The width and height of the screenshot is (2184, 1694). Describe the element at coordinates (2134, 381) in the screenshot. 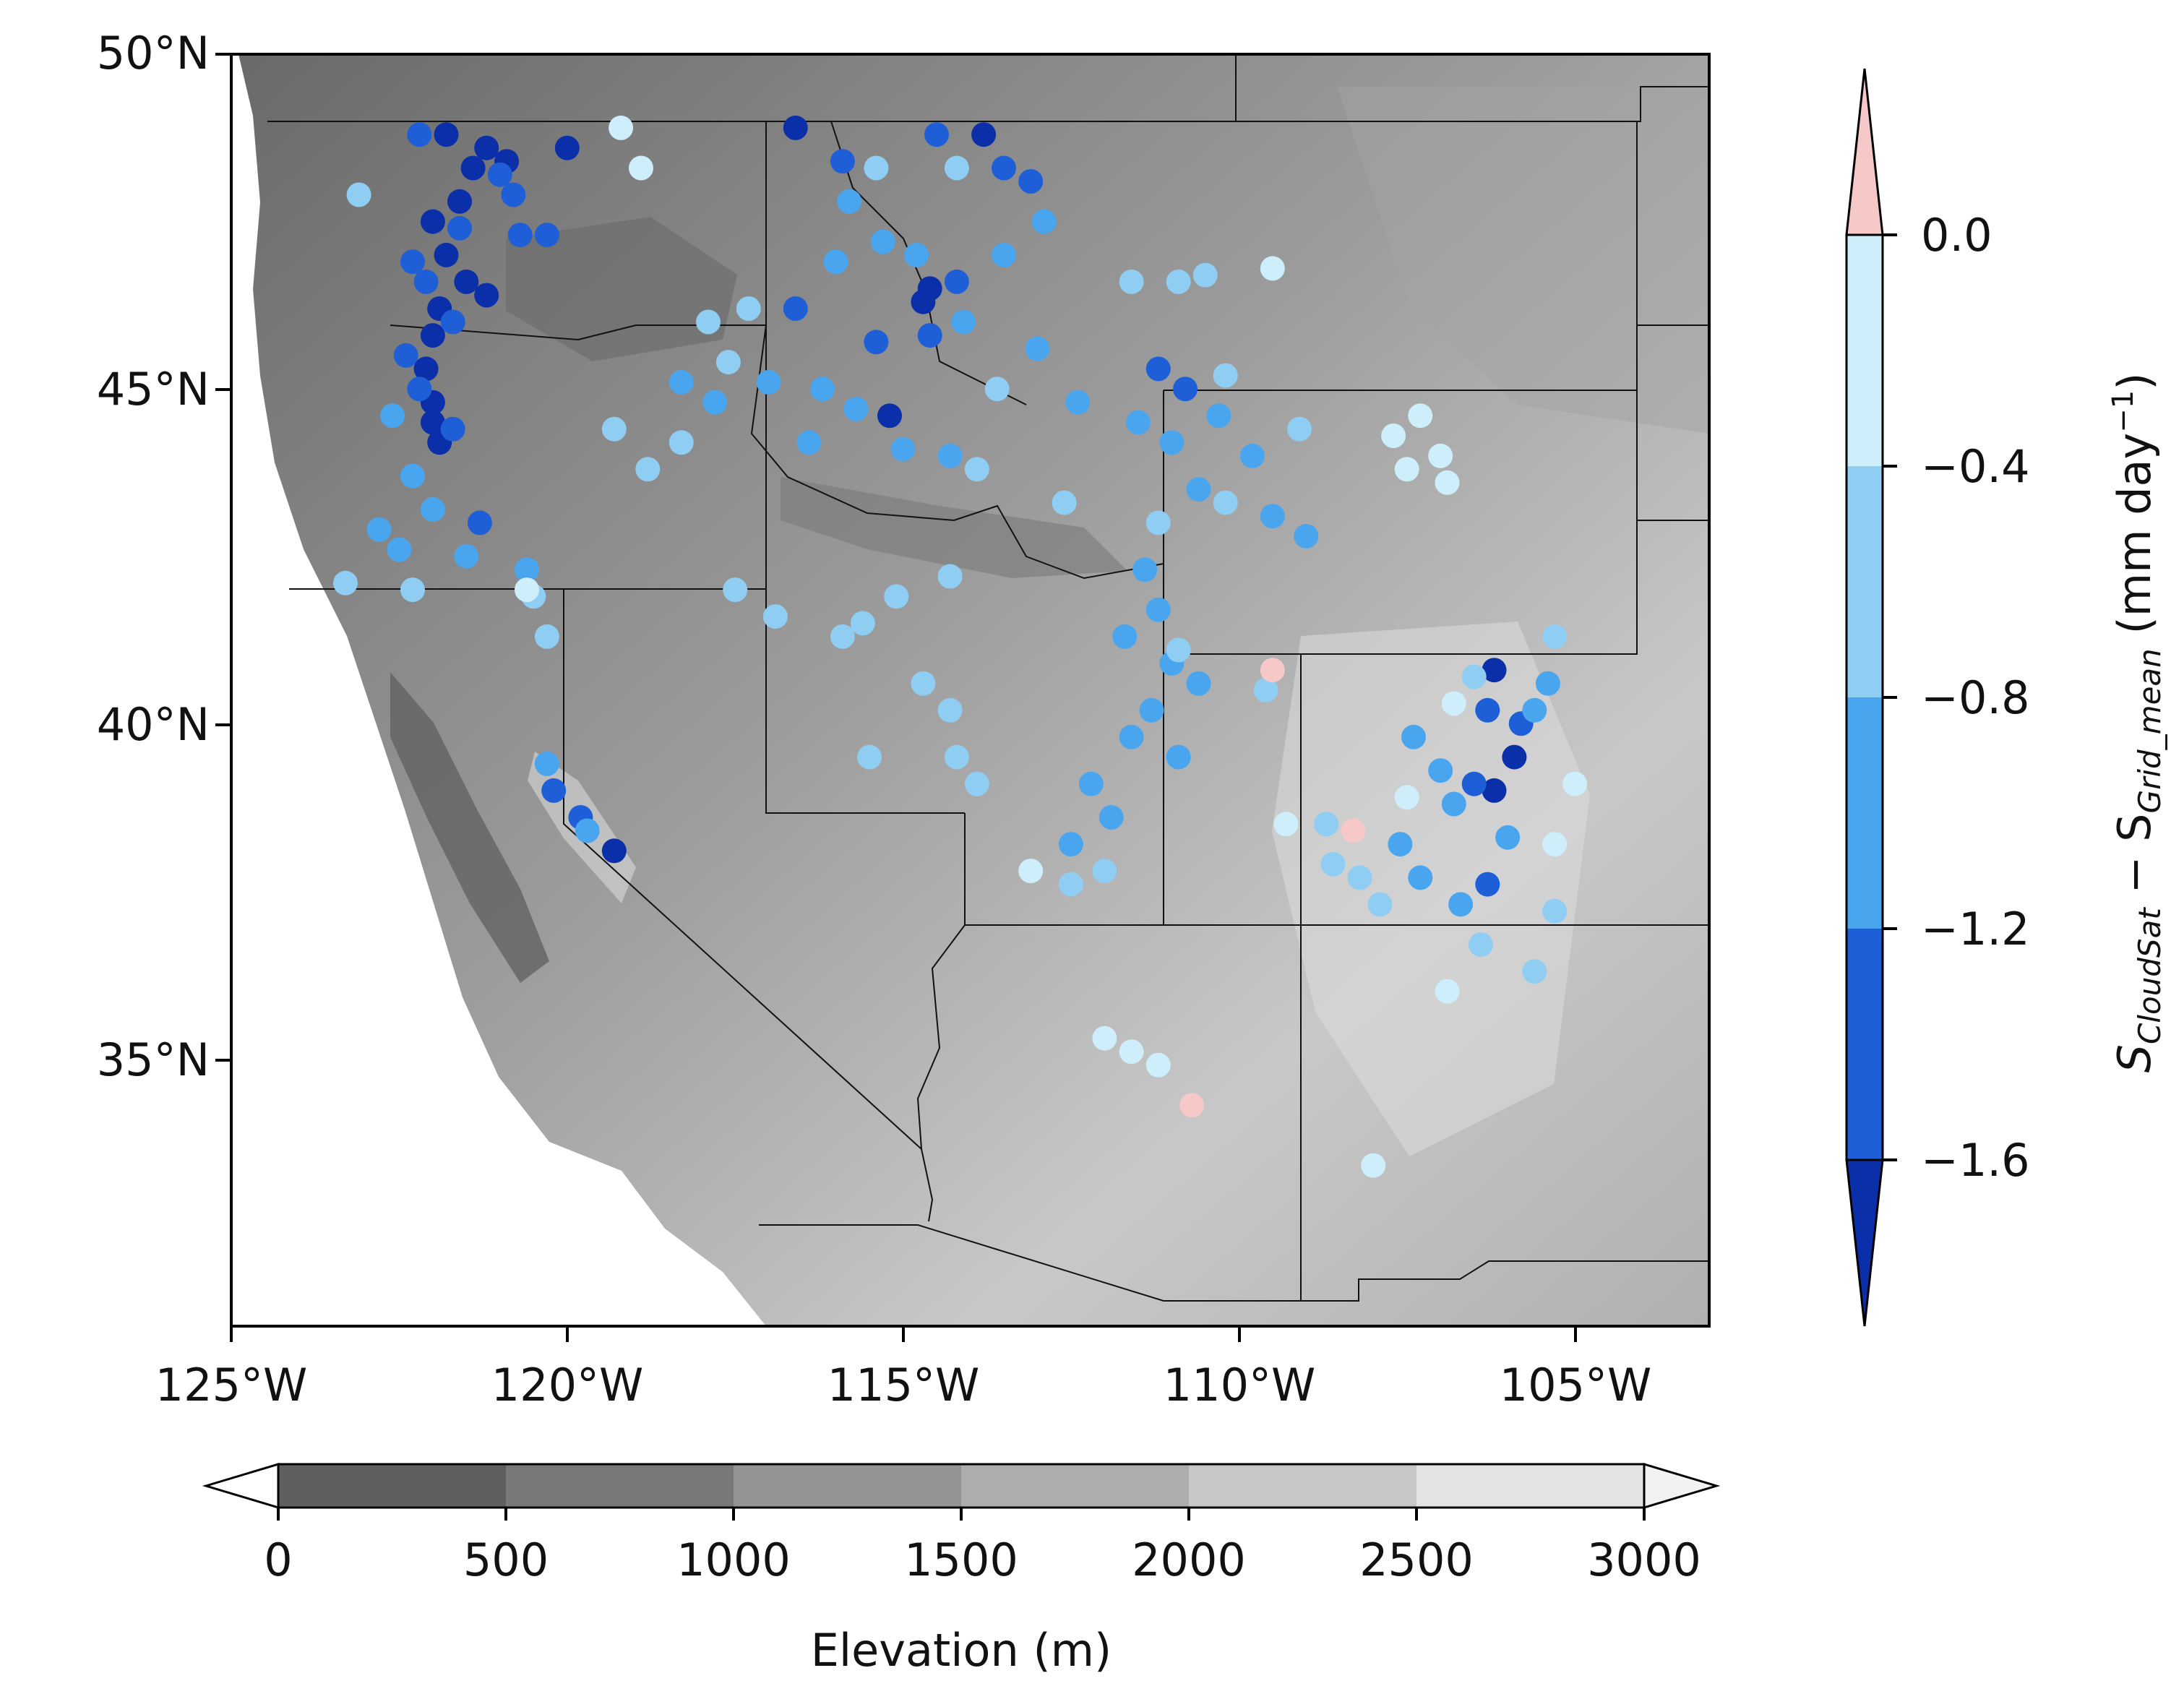

I see `label-close: )` at that location.